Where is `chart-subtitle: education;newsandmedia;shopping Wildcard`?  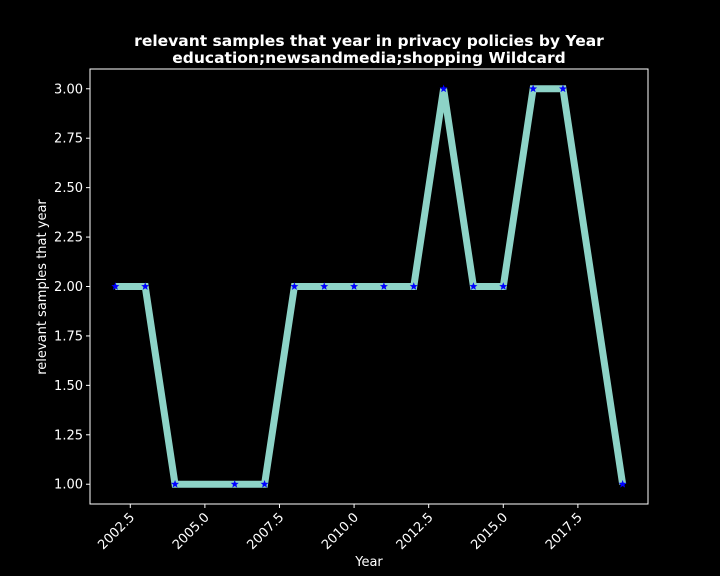 chart-subtitle: education;newsandmedia;shopping Wildcard is located at coordinates (368, 58).